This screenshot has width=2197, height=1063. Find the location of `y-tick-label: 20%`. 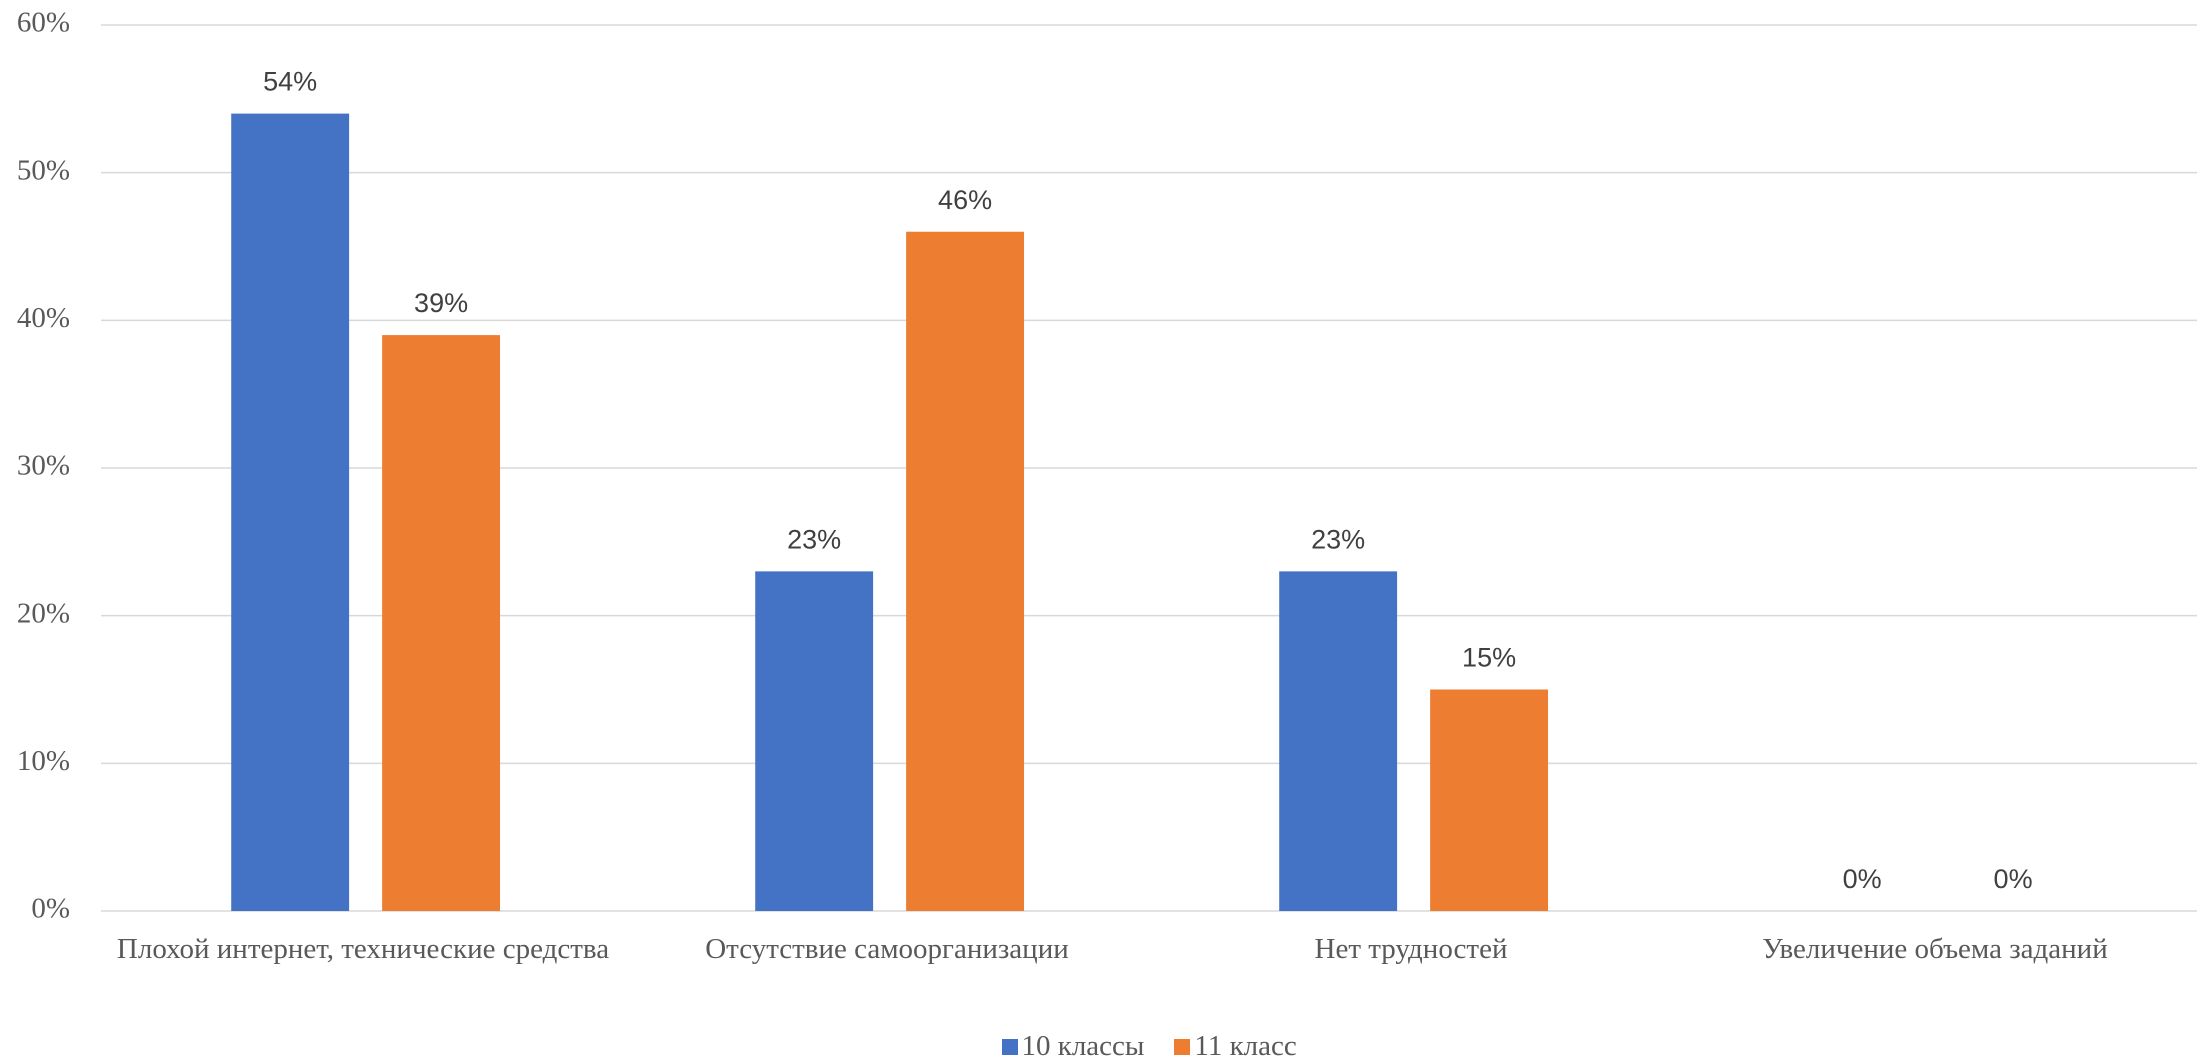

y-tick-label: 20% is located at coordinates (43, 613).